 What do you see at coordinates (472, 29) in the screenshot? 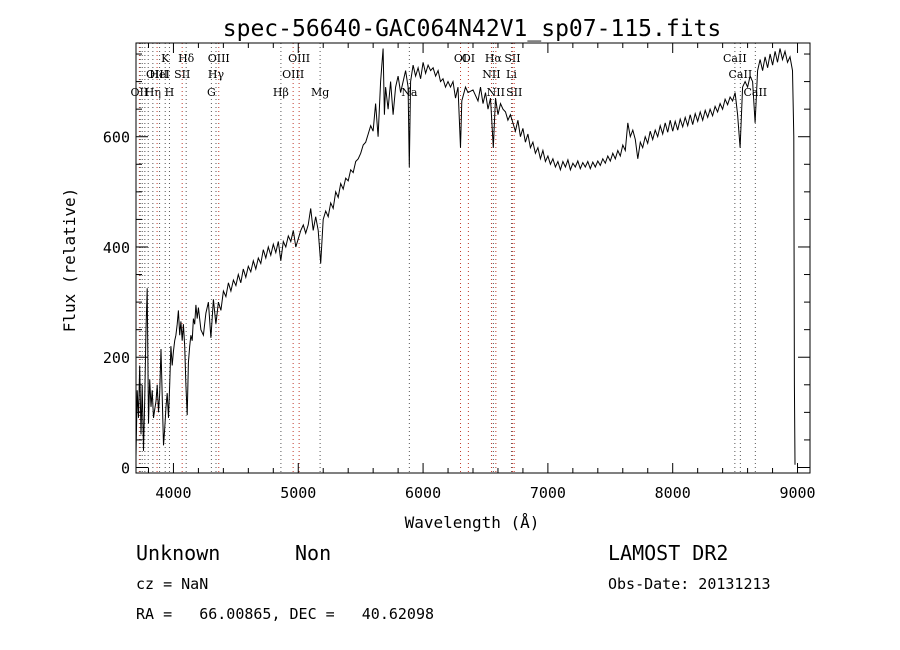
I see `chart-title: spec-56640-GAC064N42V1_sp07-115.fits` at bounding box center [472, 29].